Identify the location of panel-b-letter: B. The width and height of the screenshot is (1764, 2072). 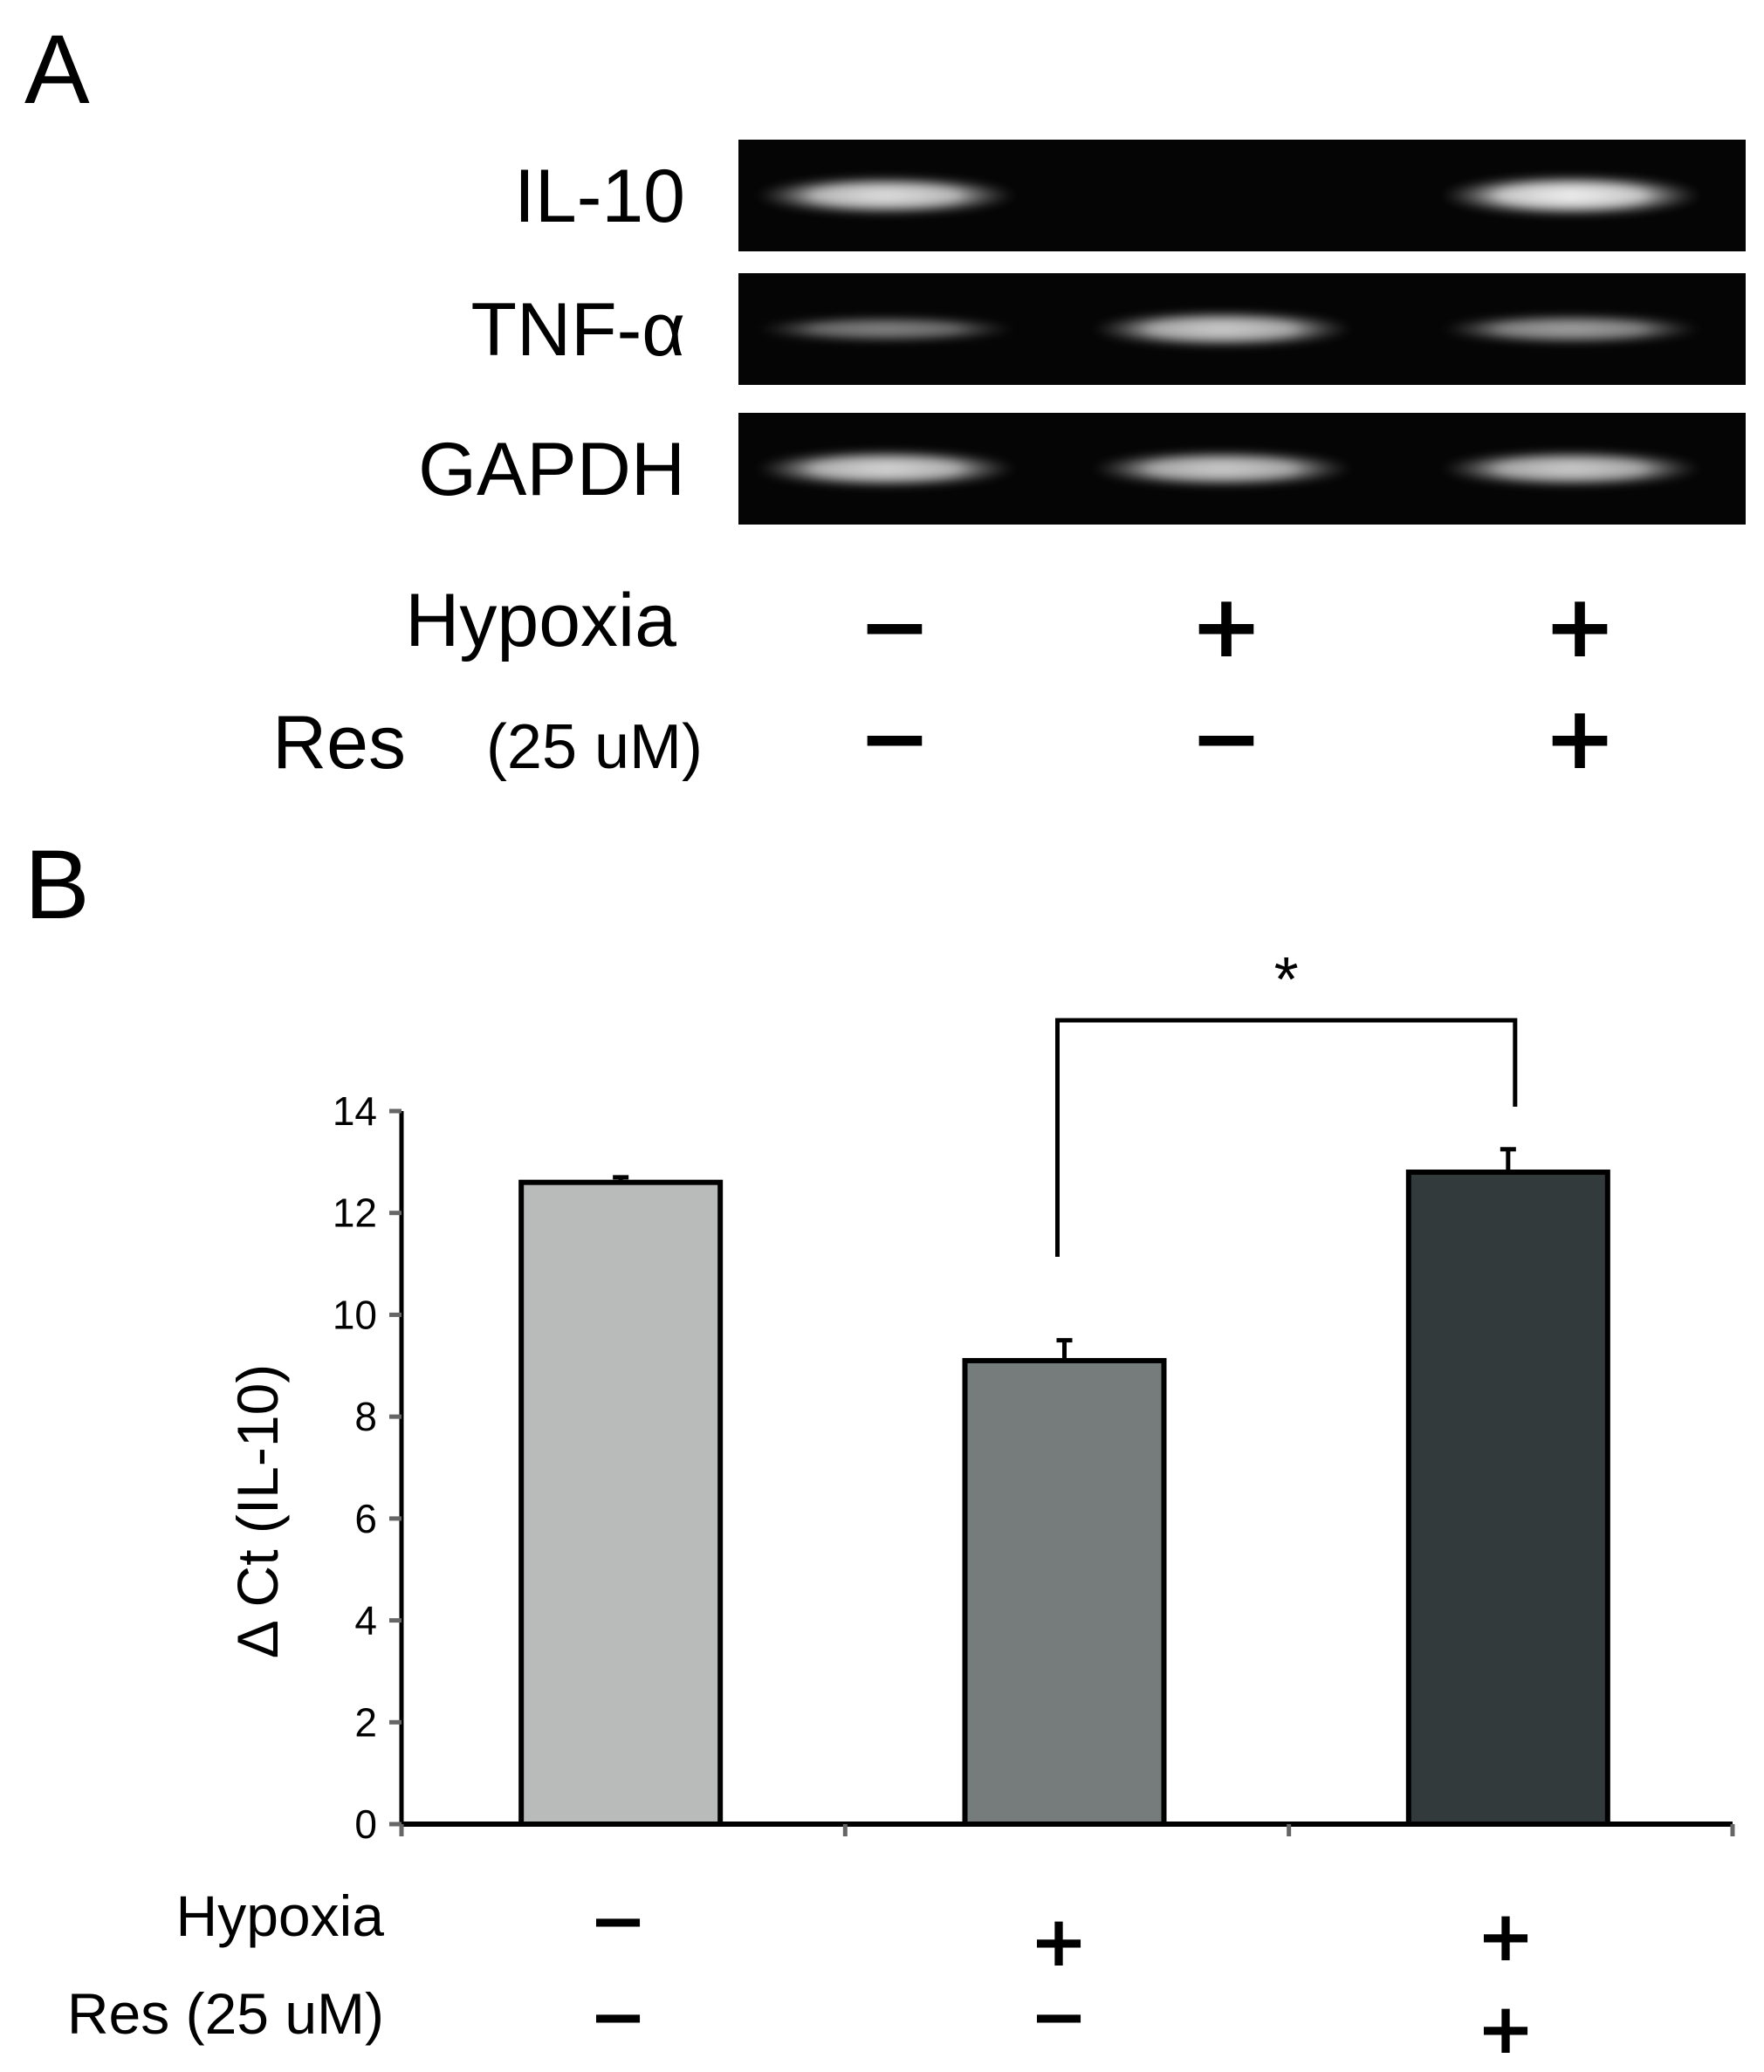
(57, 884).